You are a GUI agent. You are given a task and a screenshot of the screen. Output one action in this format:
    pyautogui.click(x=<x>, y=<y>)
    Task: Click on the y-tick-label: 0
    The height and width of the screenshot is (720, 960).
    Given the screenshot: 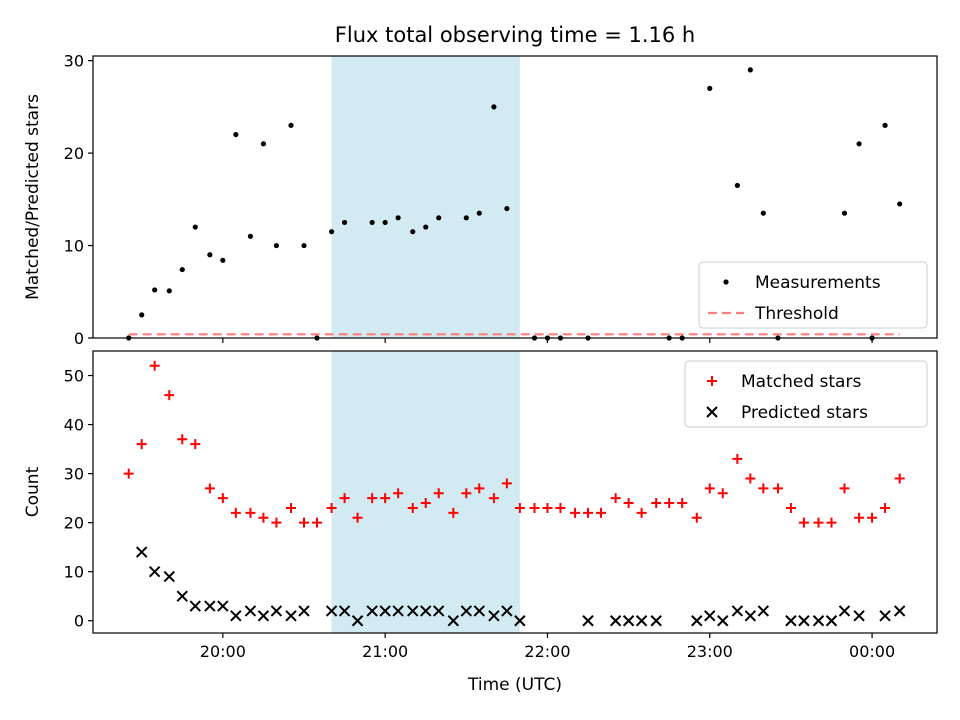 What is the action you would take?
    pyautogui.click(x=79, y=621)
    